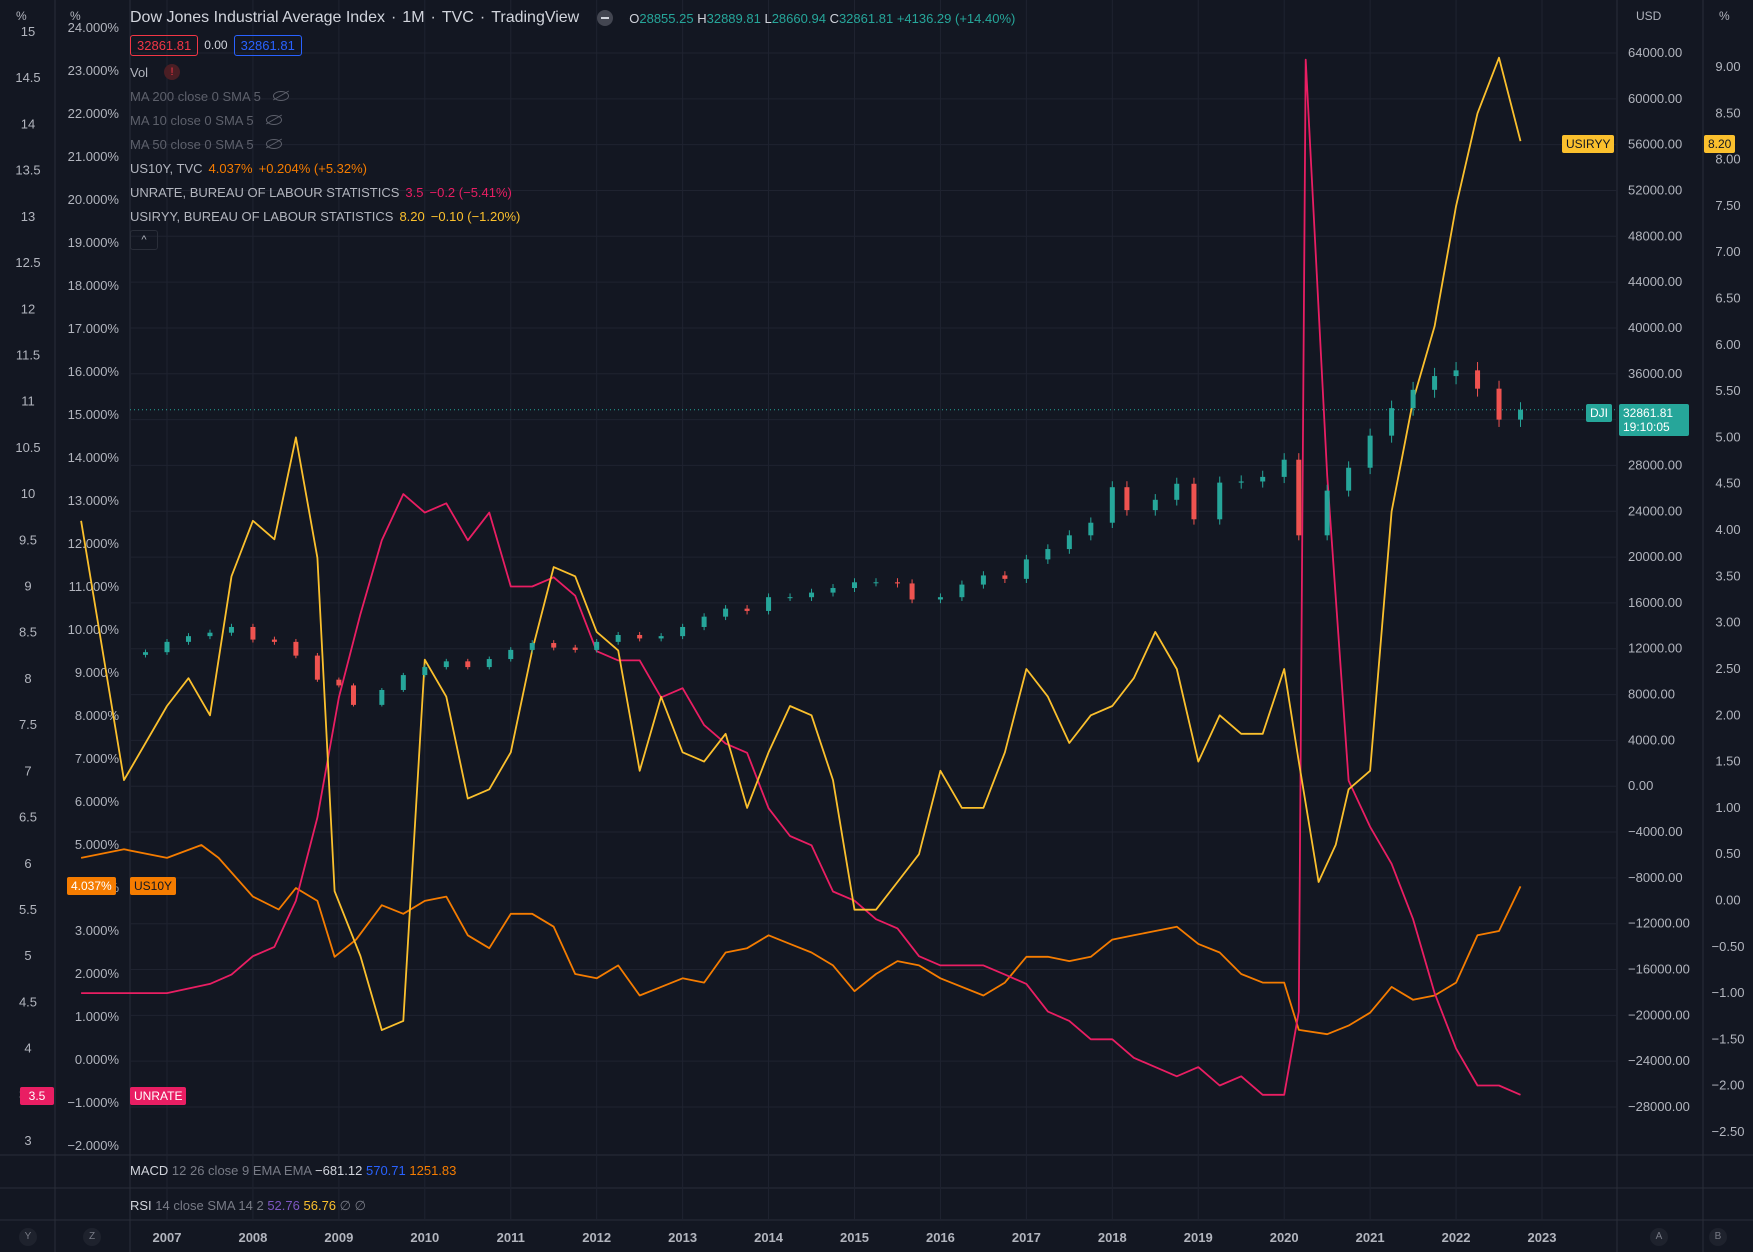 The height and width of the screenshot is (1252, 1753). What do you see at coordinates (1655, 648) in the screenshot?
I see `axis-tick-label: 12000.00` at bounding box center [1655, 648].